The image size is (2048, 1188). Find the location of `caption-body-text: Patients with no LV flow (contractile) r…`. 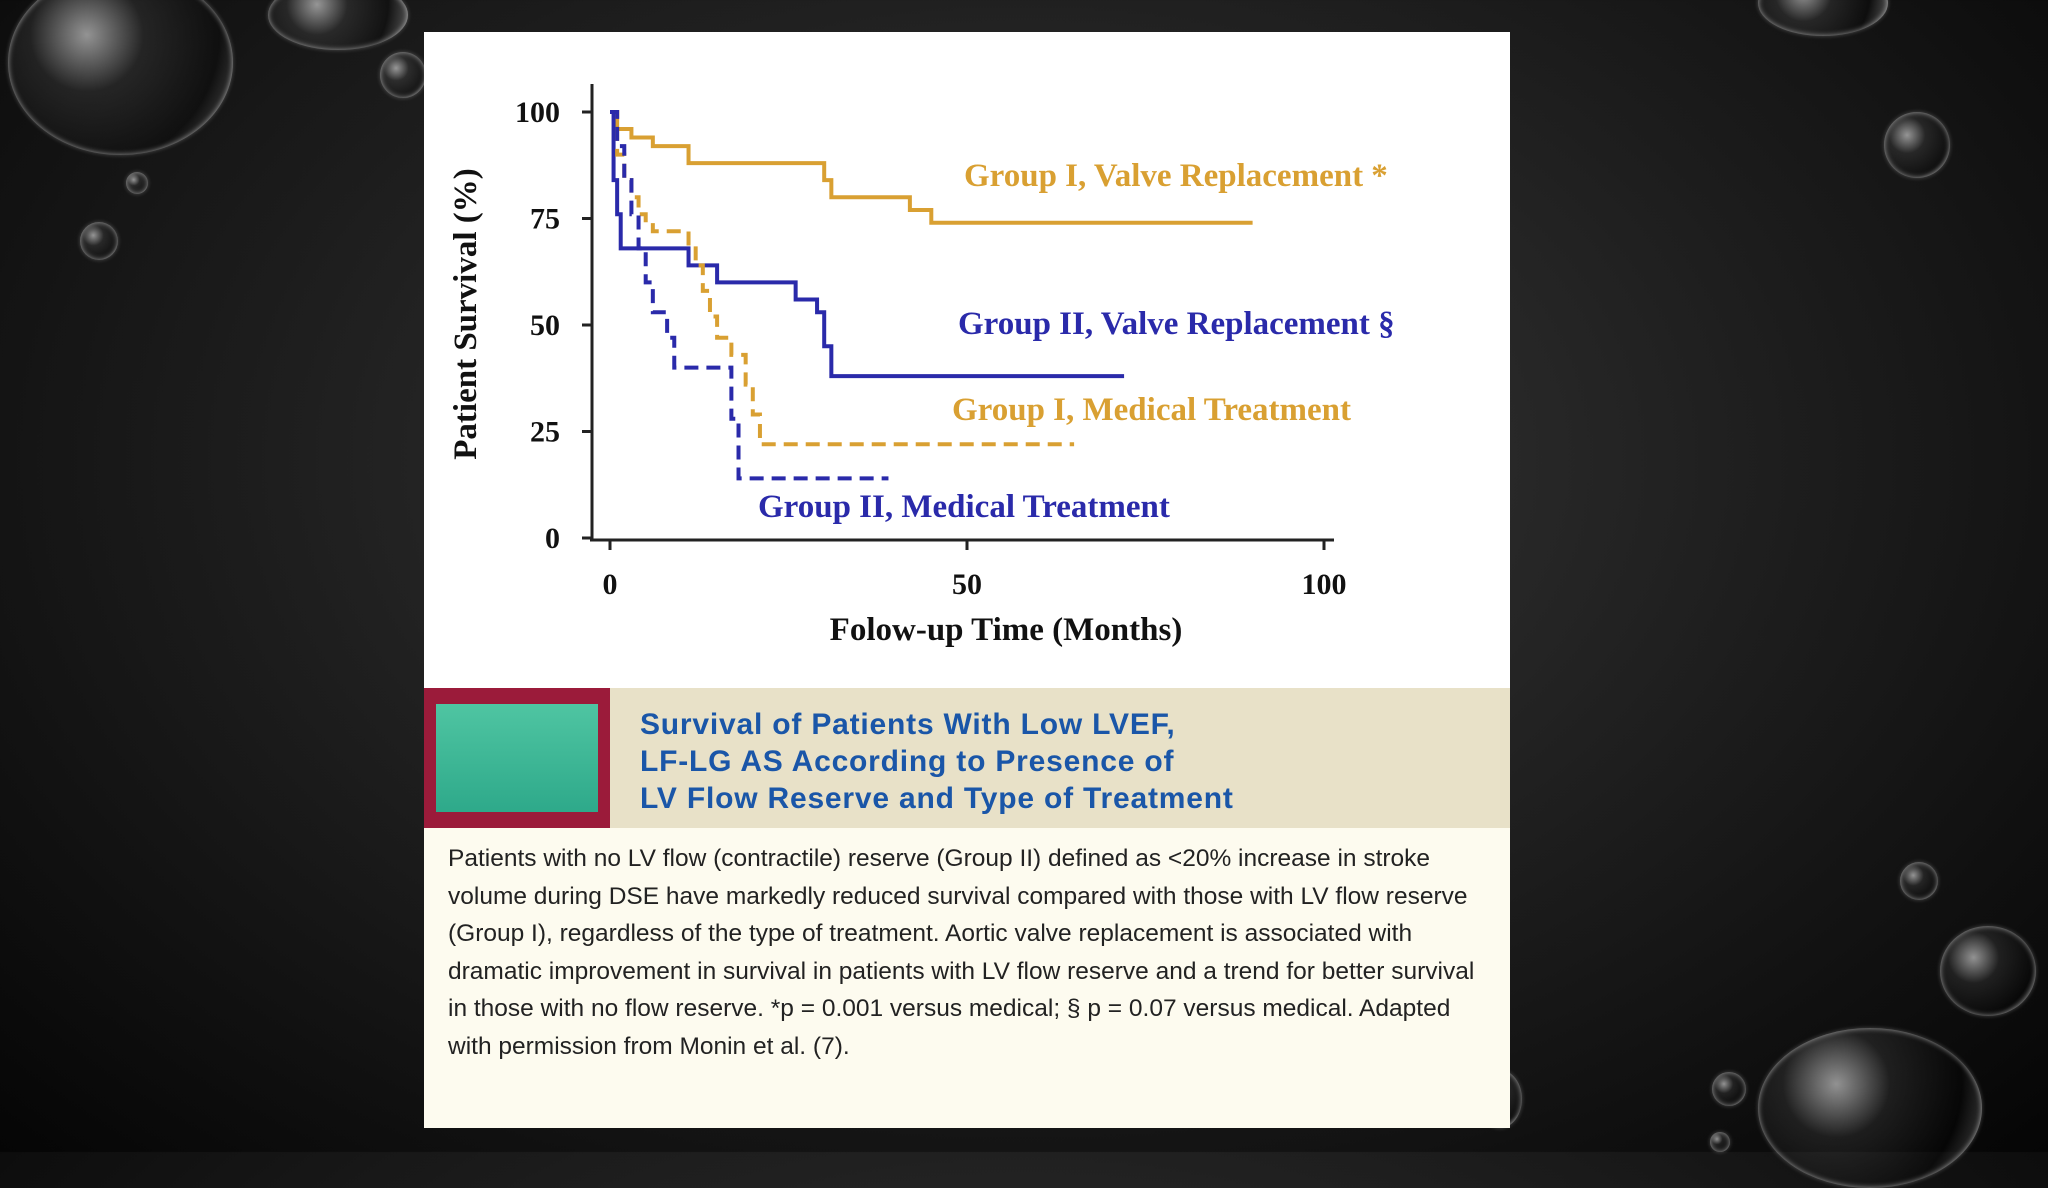

caption-body-text: Patients with no LV flow (contractile) r… is located at coordinates (961, 952).